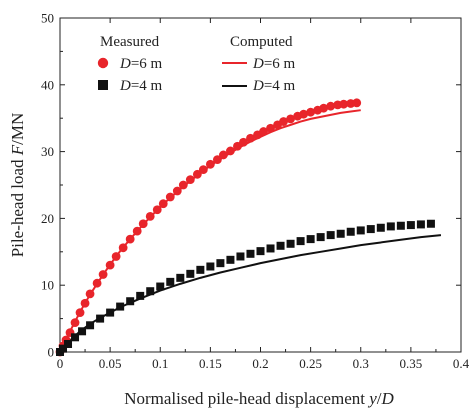 The height and width of the screenshot is (420, 474). Describe the element at coordinates (47, 151) in the screenshot. I see `y-tick-label: 30` at that location.